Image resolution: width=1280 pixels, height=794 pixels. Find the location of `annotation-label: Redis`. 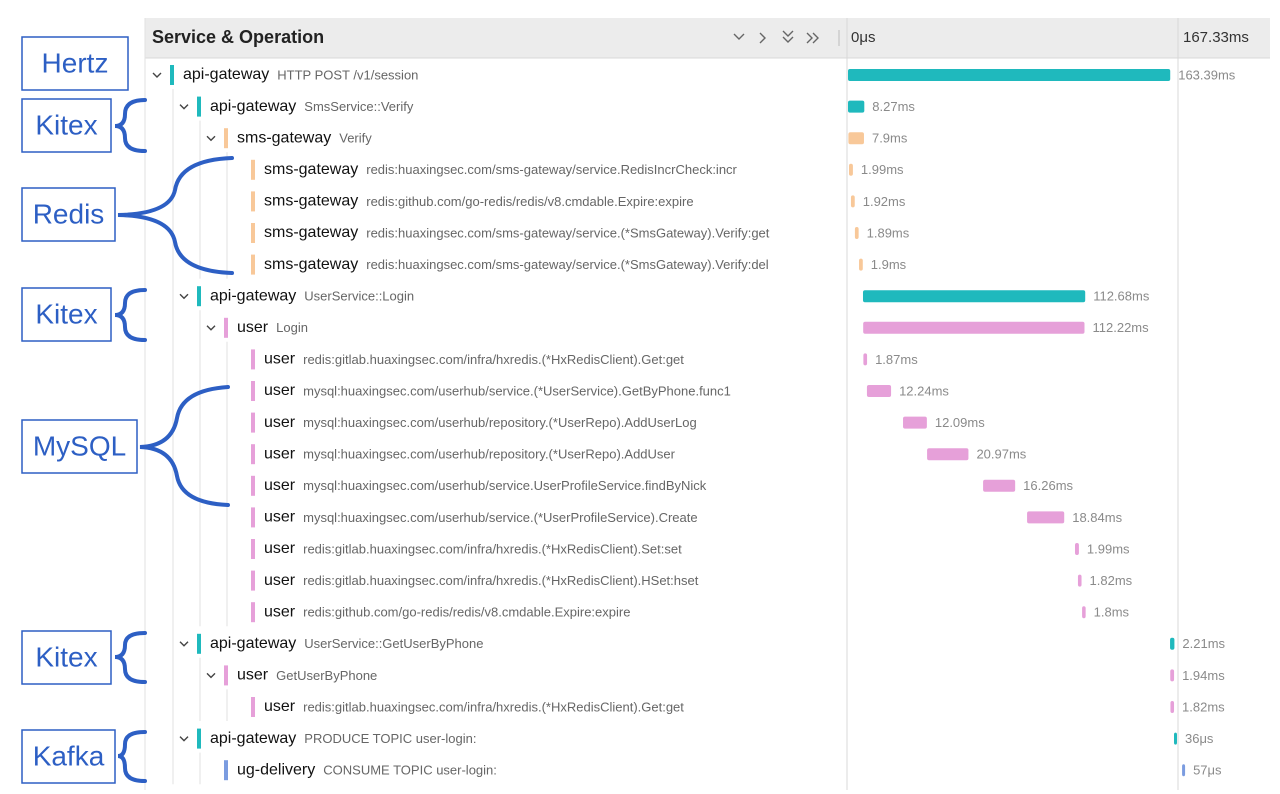

annotation-label: Redis is located at coordinates (69, 213).